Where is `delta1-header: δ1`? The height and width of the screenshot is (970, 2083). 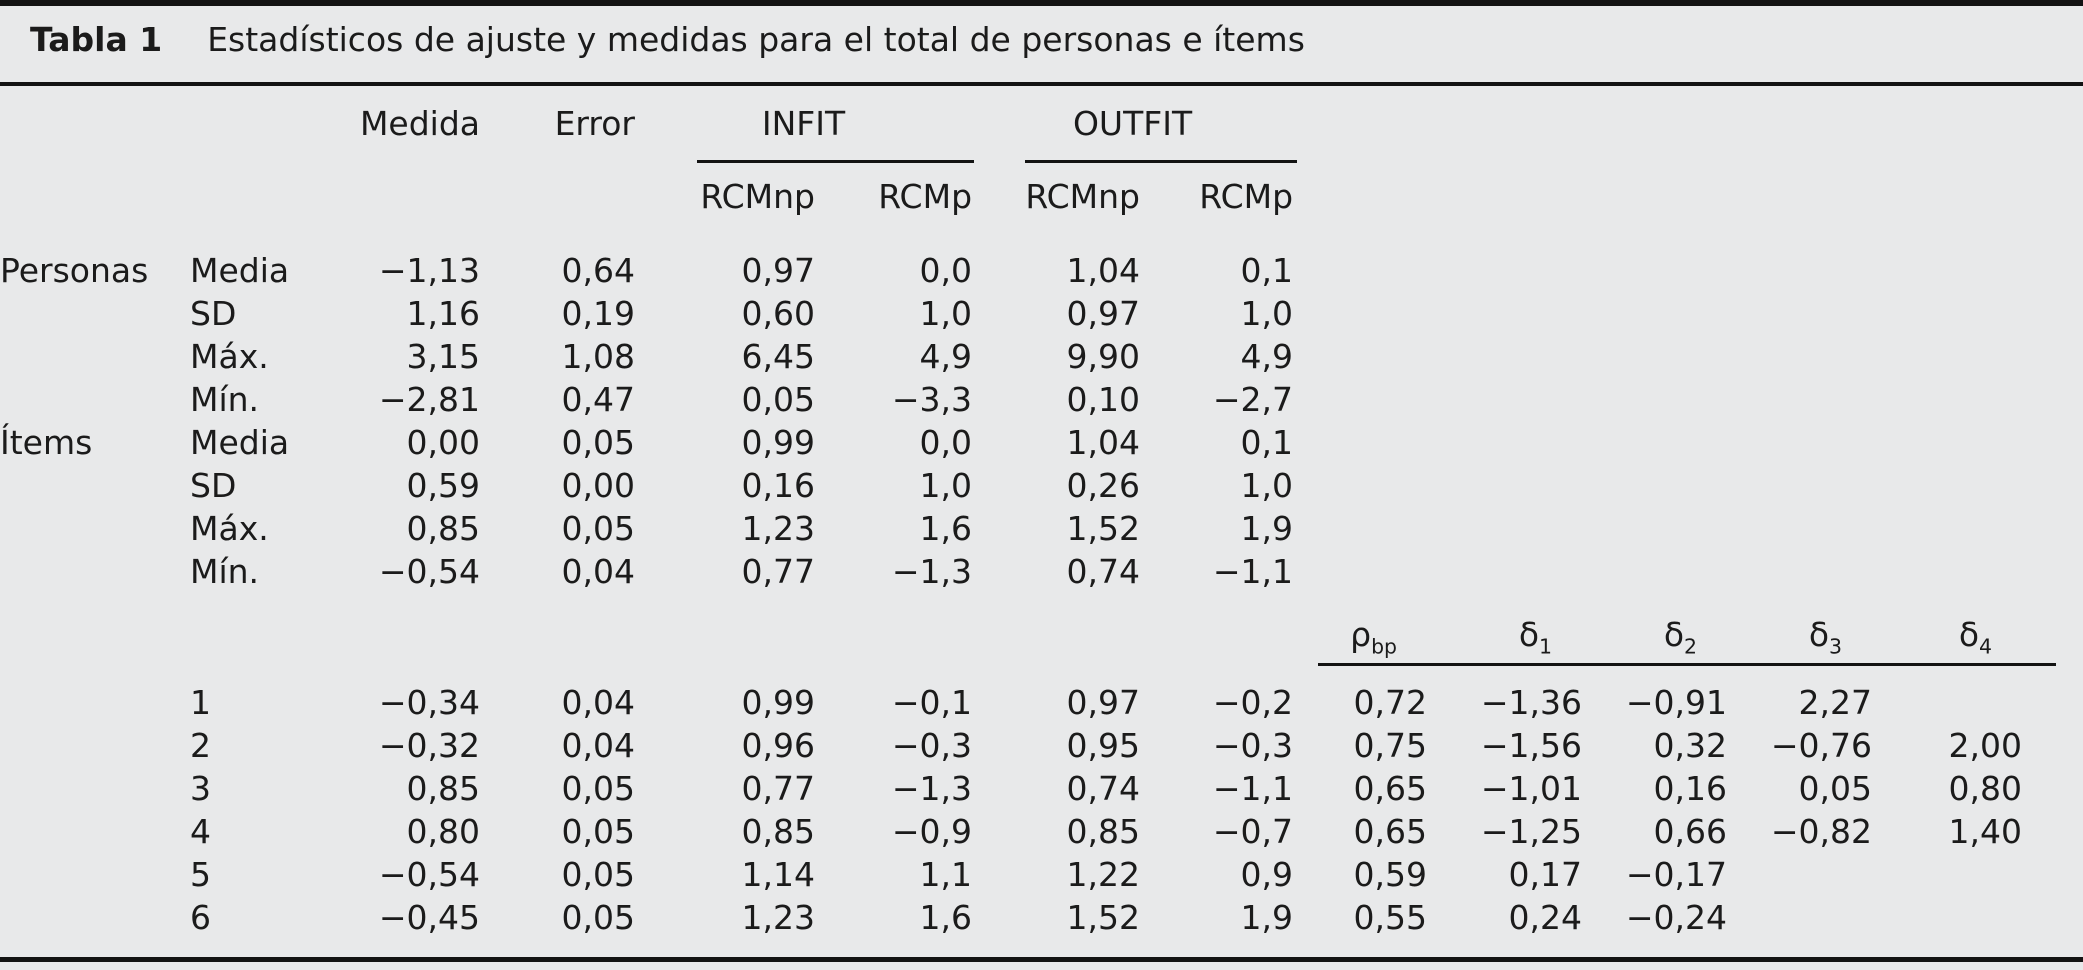
delta1-header: δ1 is located at coordinates (1504, 630).